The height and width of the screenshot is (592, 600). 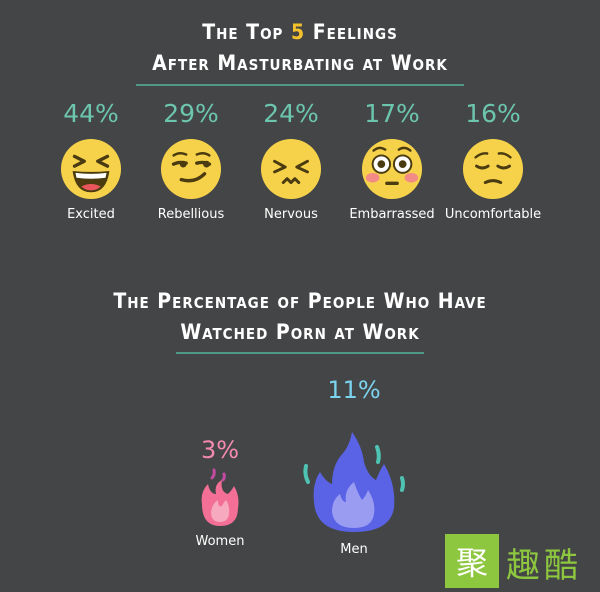 I want to click on gender-percent: 11%, so click(x=354, y=390).